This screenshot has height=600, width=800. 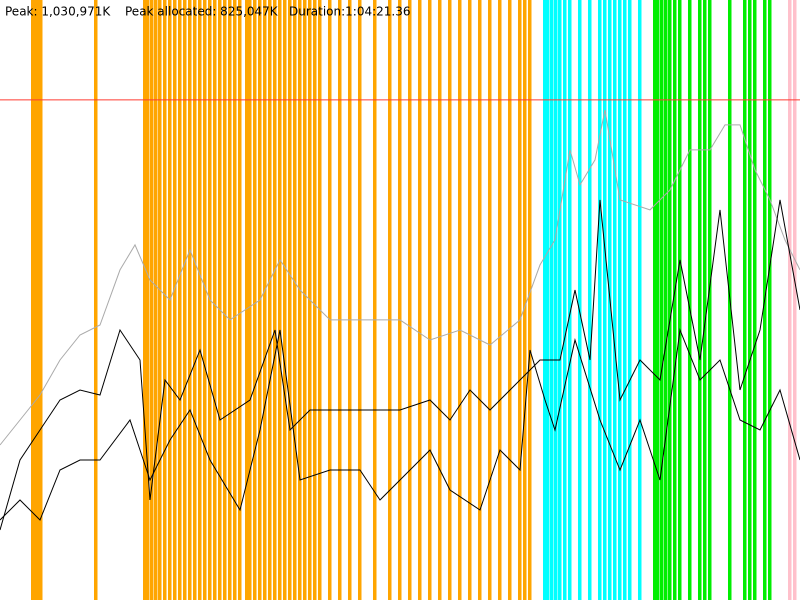 I want to click on duration-text: Duration:1:04:21.36, so click(x=350, y=12).